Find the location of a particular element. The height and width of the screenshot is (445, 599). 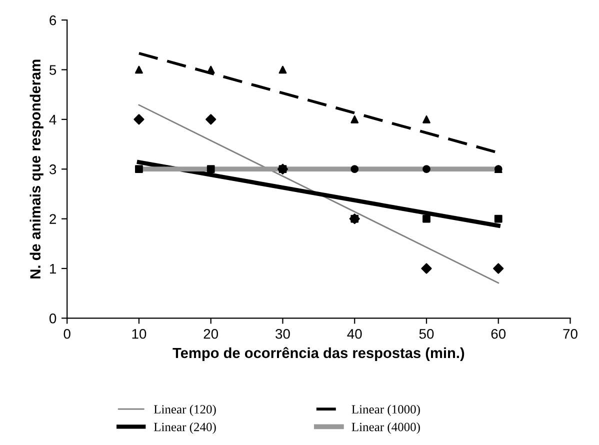

legend-label: Linear (240) is located at coordinates (185, 428).